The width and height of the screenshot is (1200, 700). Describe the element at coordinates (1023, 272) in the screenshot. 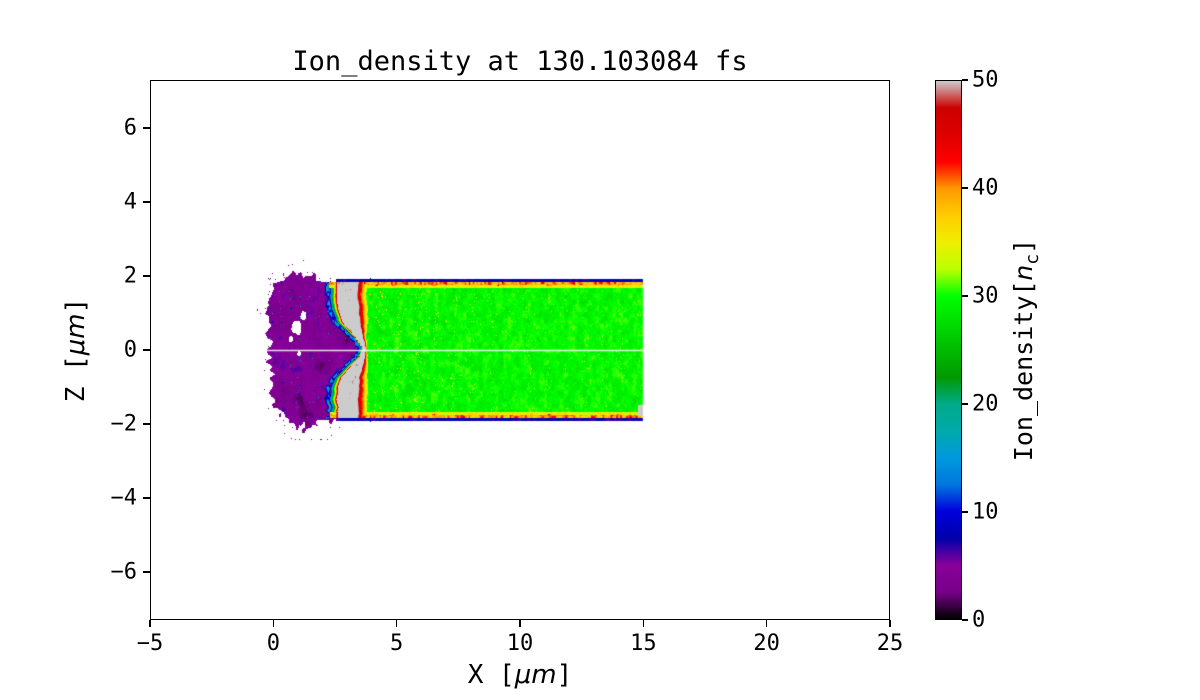

I see `colorbar-label-var: n` at that location.